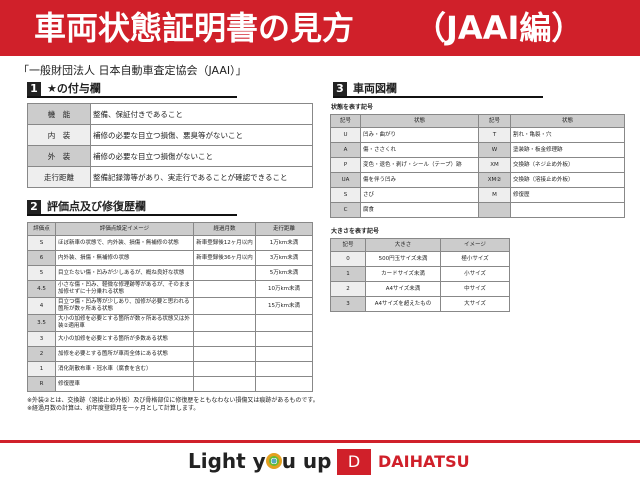 This screenshot has width=640, height=480. I want to click on row-cell: 極小サイズ, so click(475, 259).